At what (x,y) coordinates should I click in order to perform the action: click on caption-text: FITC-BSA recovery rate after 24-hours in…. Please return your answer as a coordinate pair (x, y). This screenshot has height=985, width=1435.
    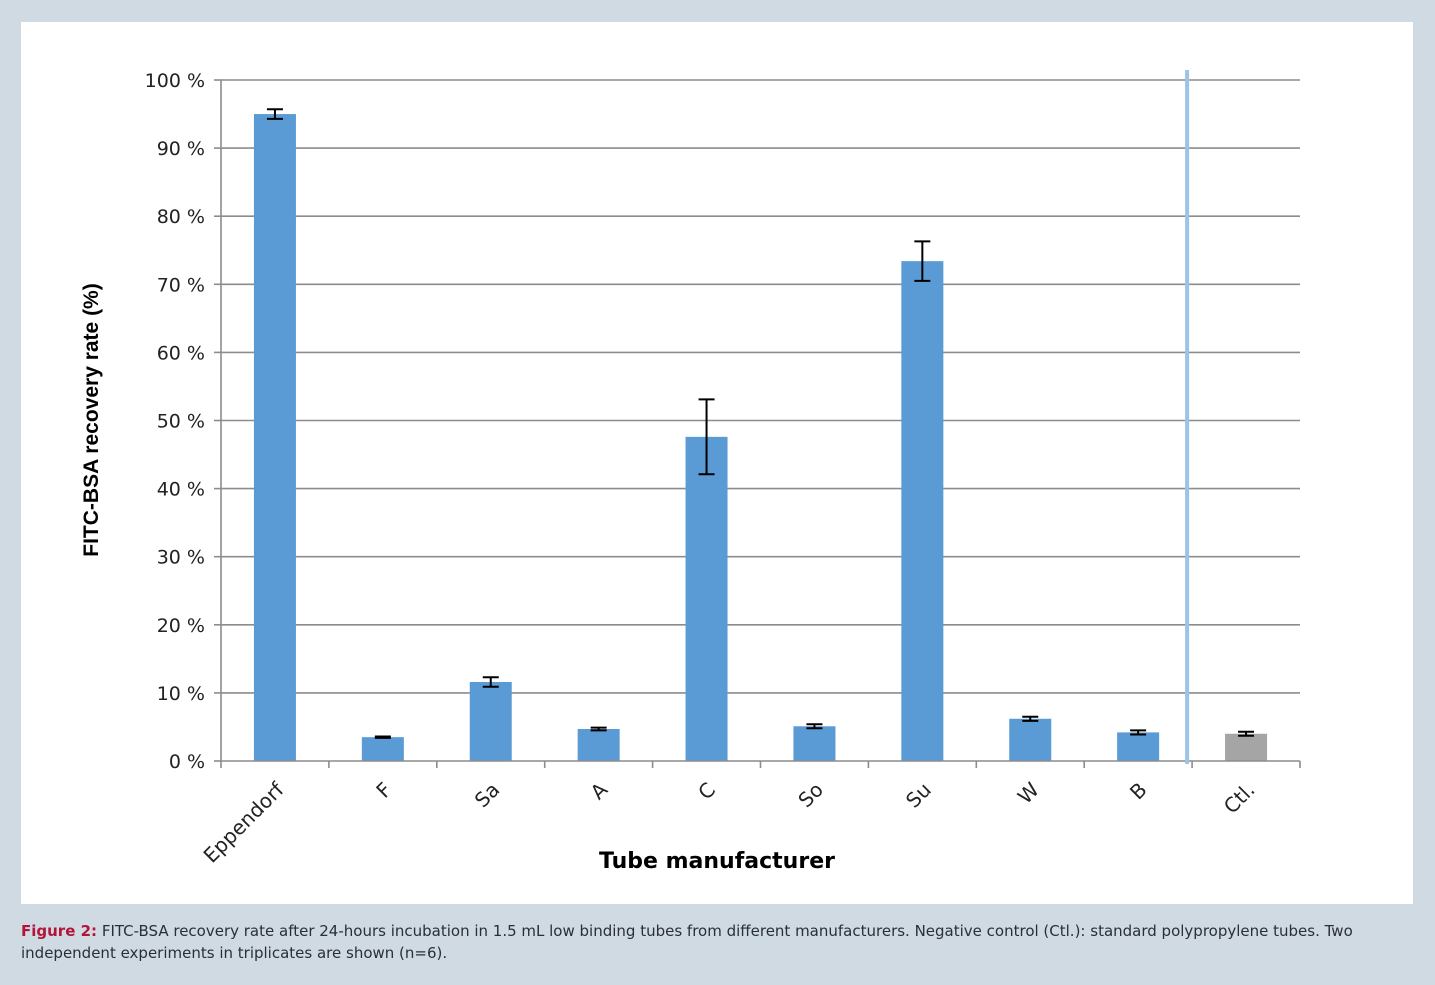
    Looking at the image, I should click on (687, 942).